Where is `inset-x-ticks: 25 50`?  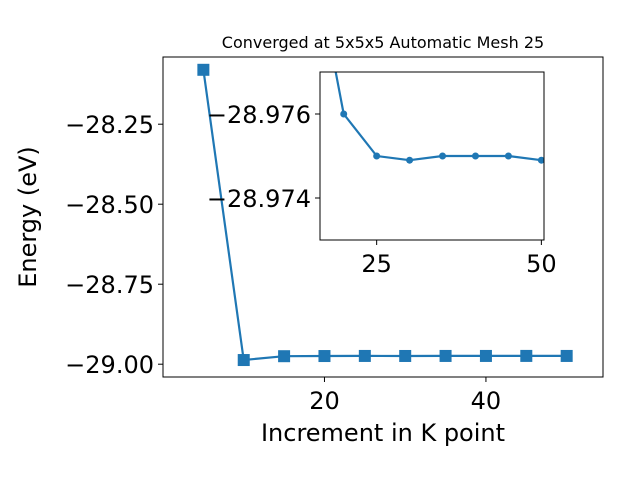
inset-x-ticks: 25 50 is located at coordinates (459, 259).